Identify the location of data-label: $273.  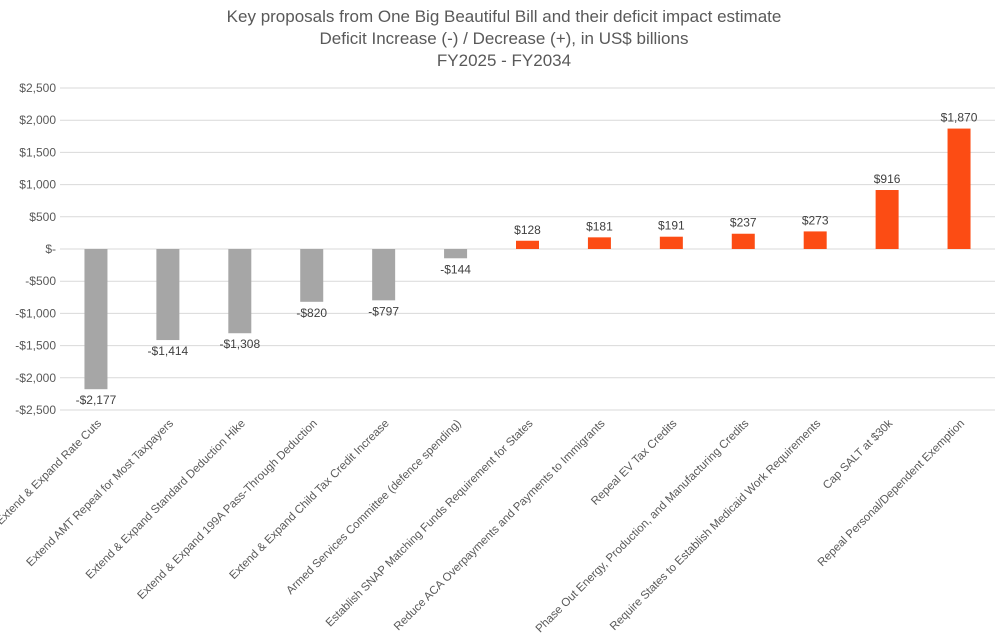
(815, 220).